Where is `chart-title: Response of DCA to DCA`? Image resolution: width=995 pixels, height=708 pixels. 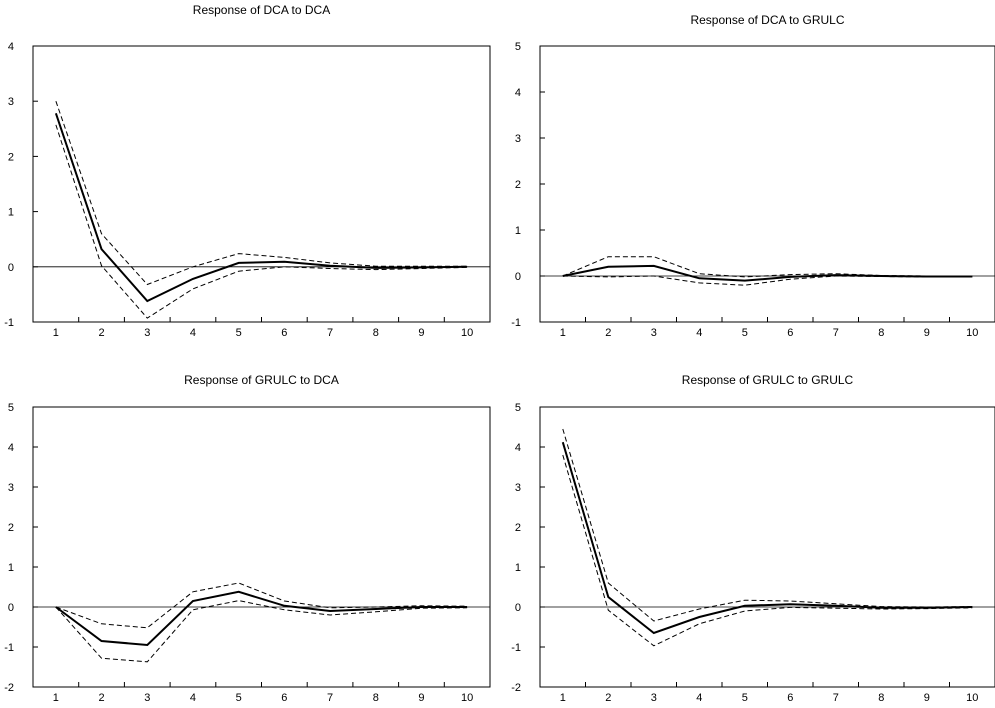
chart-title: Response of DCA to DCA is located at coordinates (261, 10).